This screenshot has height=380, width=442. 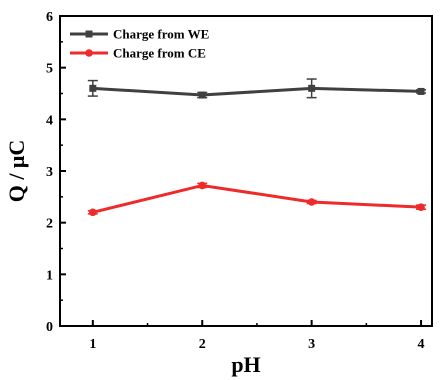 I want to click on x-tick-label: 2, so click(x=202, y=344).